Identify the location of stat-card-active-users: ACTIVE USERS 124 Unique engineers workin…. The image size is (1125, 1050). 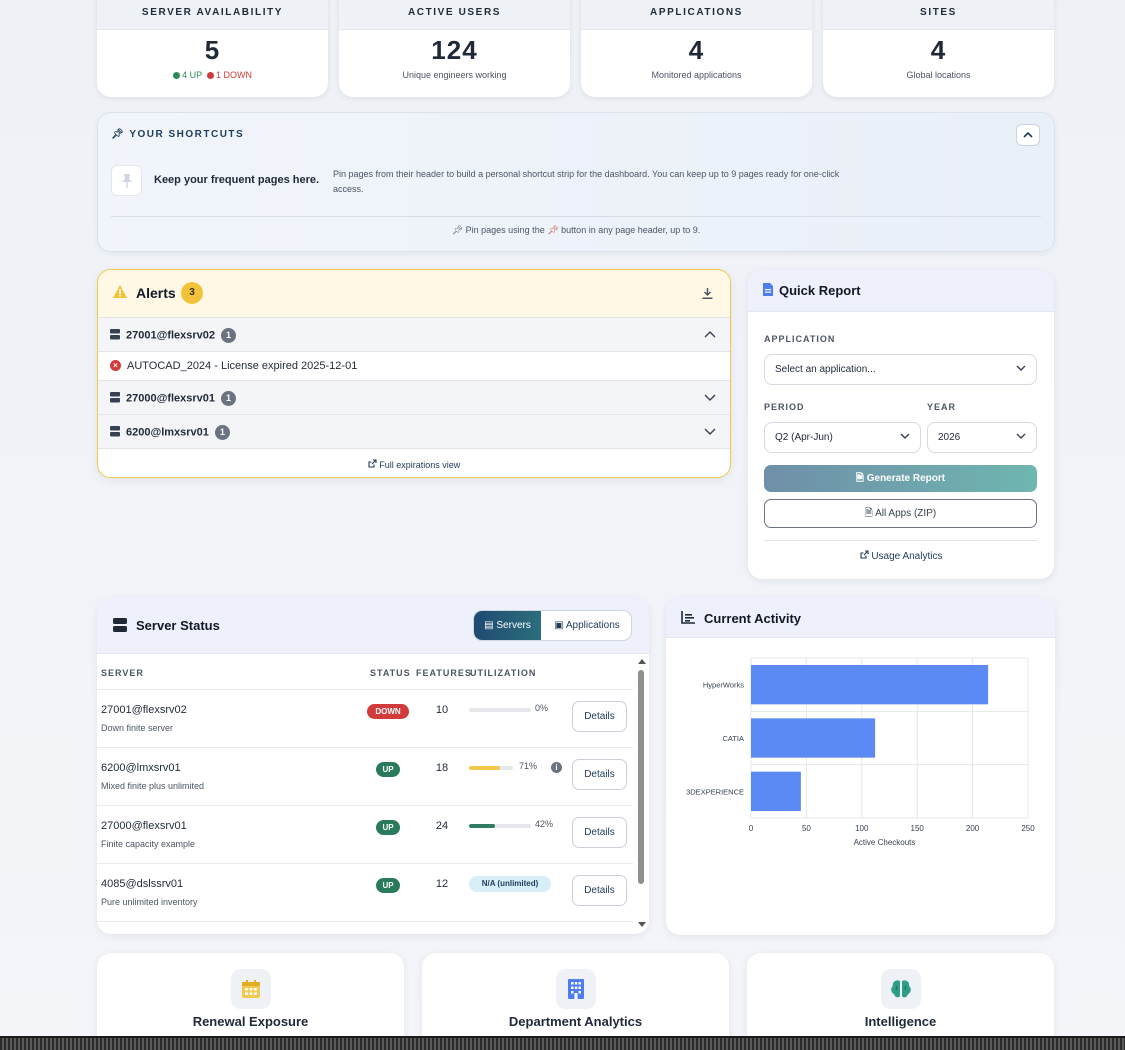
(454, 48).